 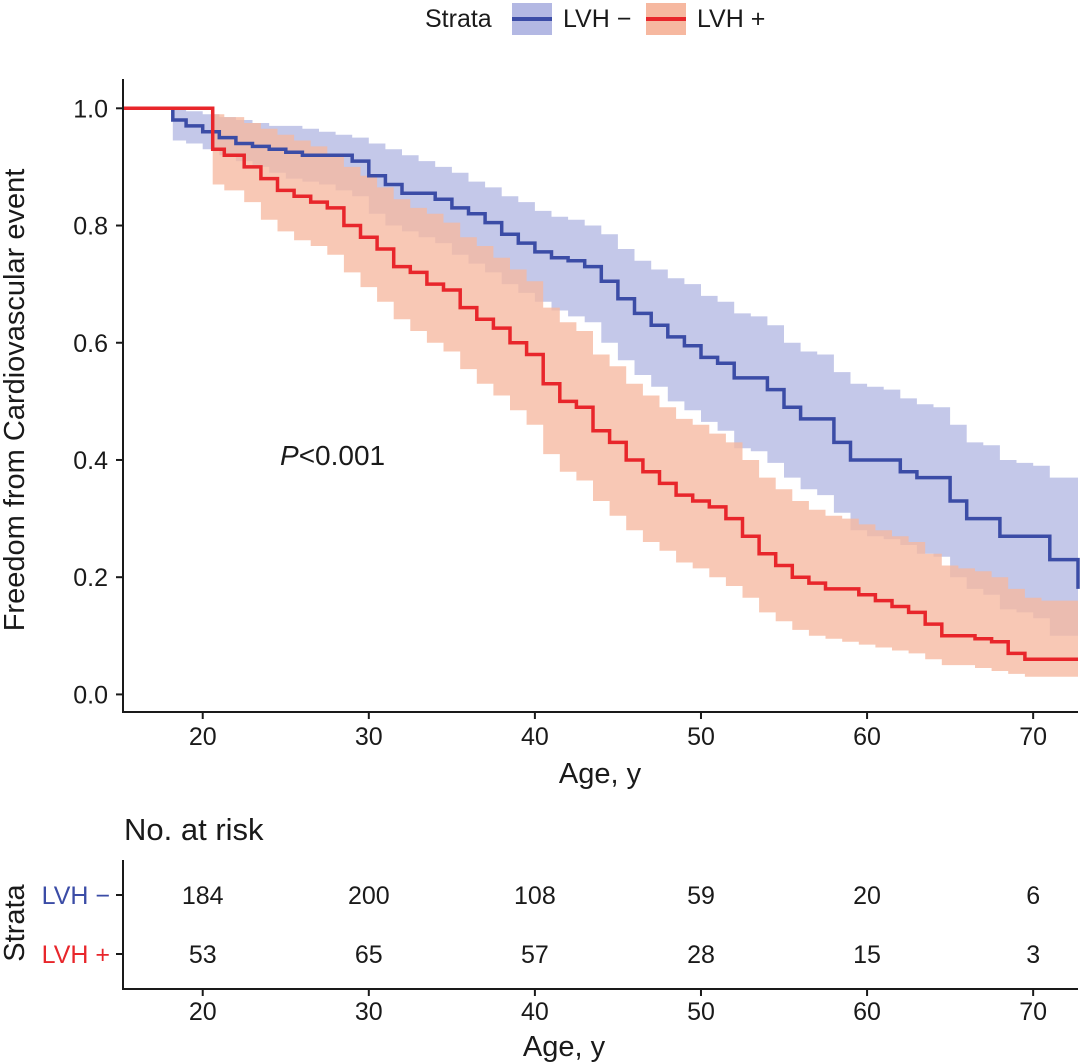 I want to click on y-tick-label: 0.2, so click(x=90, y=578).